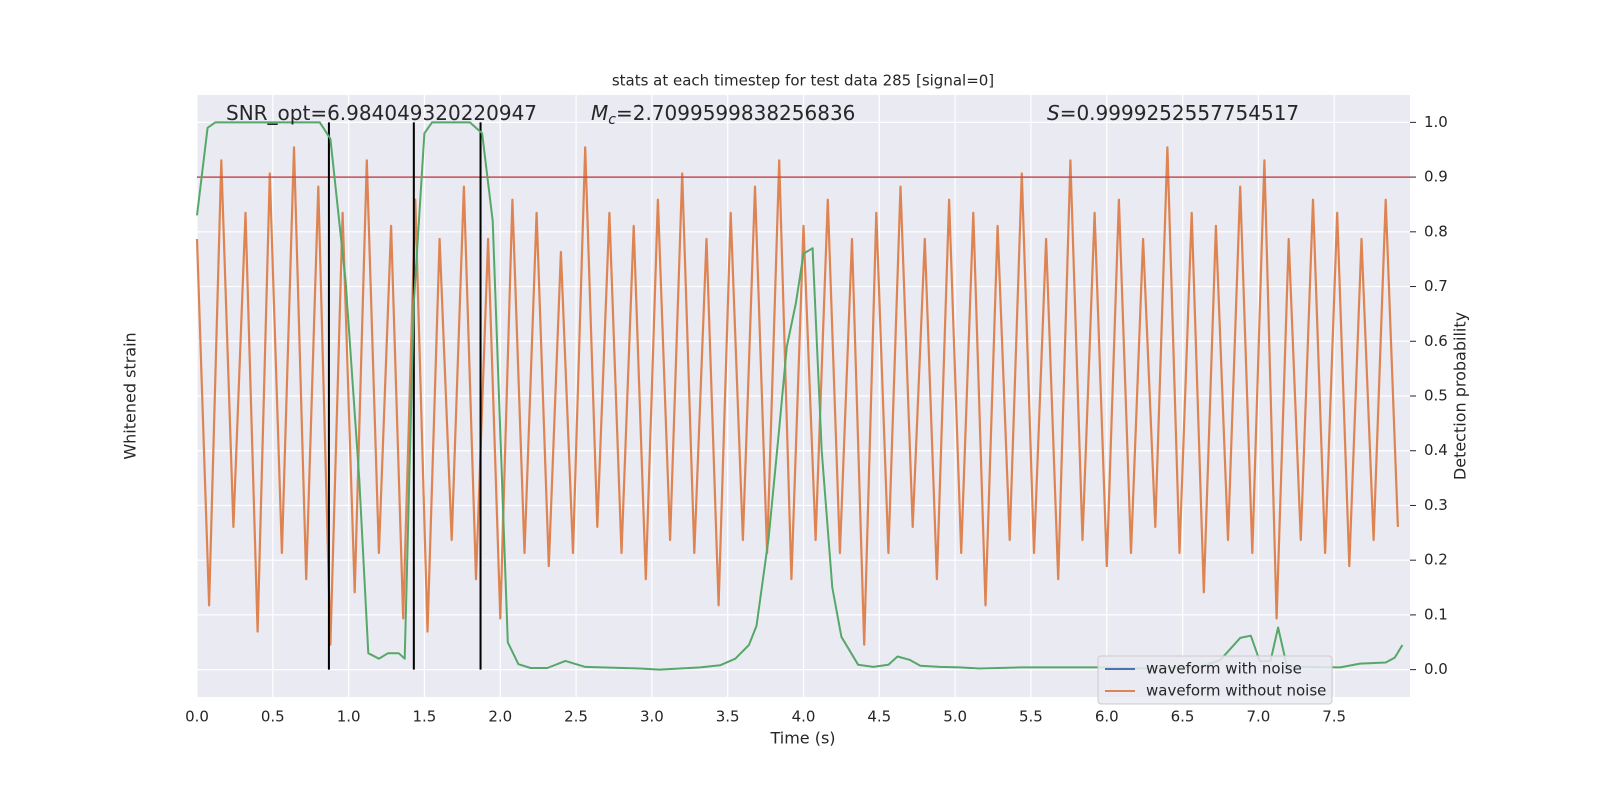 The image size is (1600, 800). I want to click on annotation: SNR_opt=6.984049320220947, so click(381, 113).